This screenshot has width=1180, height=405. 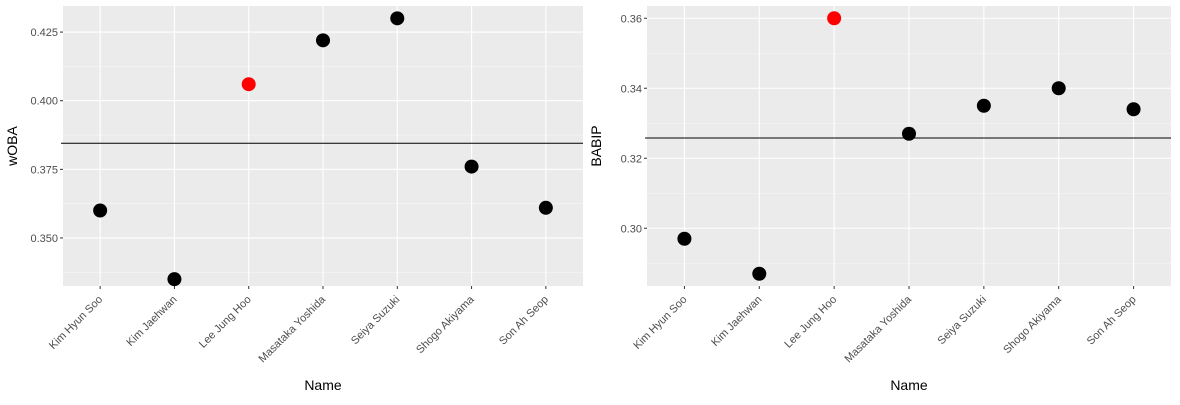 What do you see at coordinates (44, 33) in the screenshot?
I see `y-tick-label: 0.425` at bounding box center [44, 33].